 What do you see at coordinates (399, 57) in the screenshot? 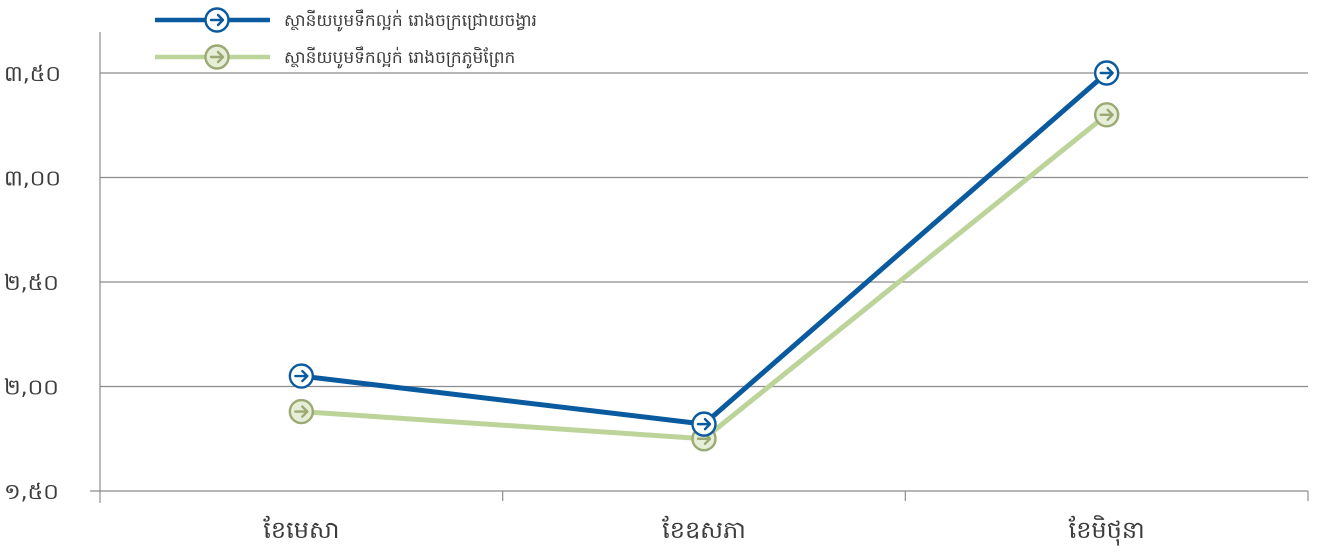
I see `legend-label: ស្ថានីយបូមទឹកល្អក់ រោងចក្រភូមិព្រែក` at bounding box center [399, 57].